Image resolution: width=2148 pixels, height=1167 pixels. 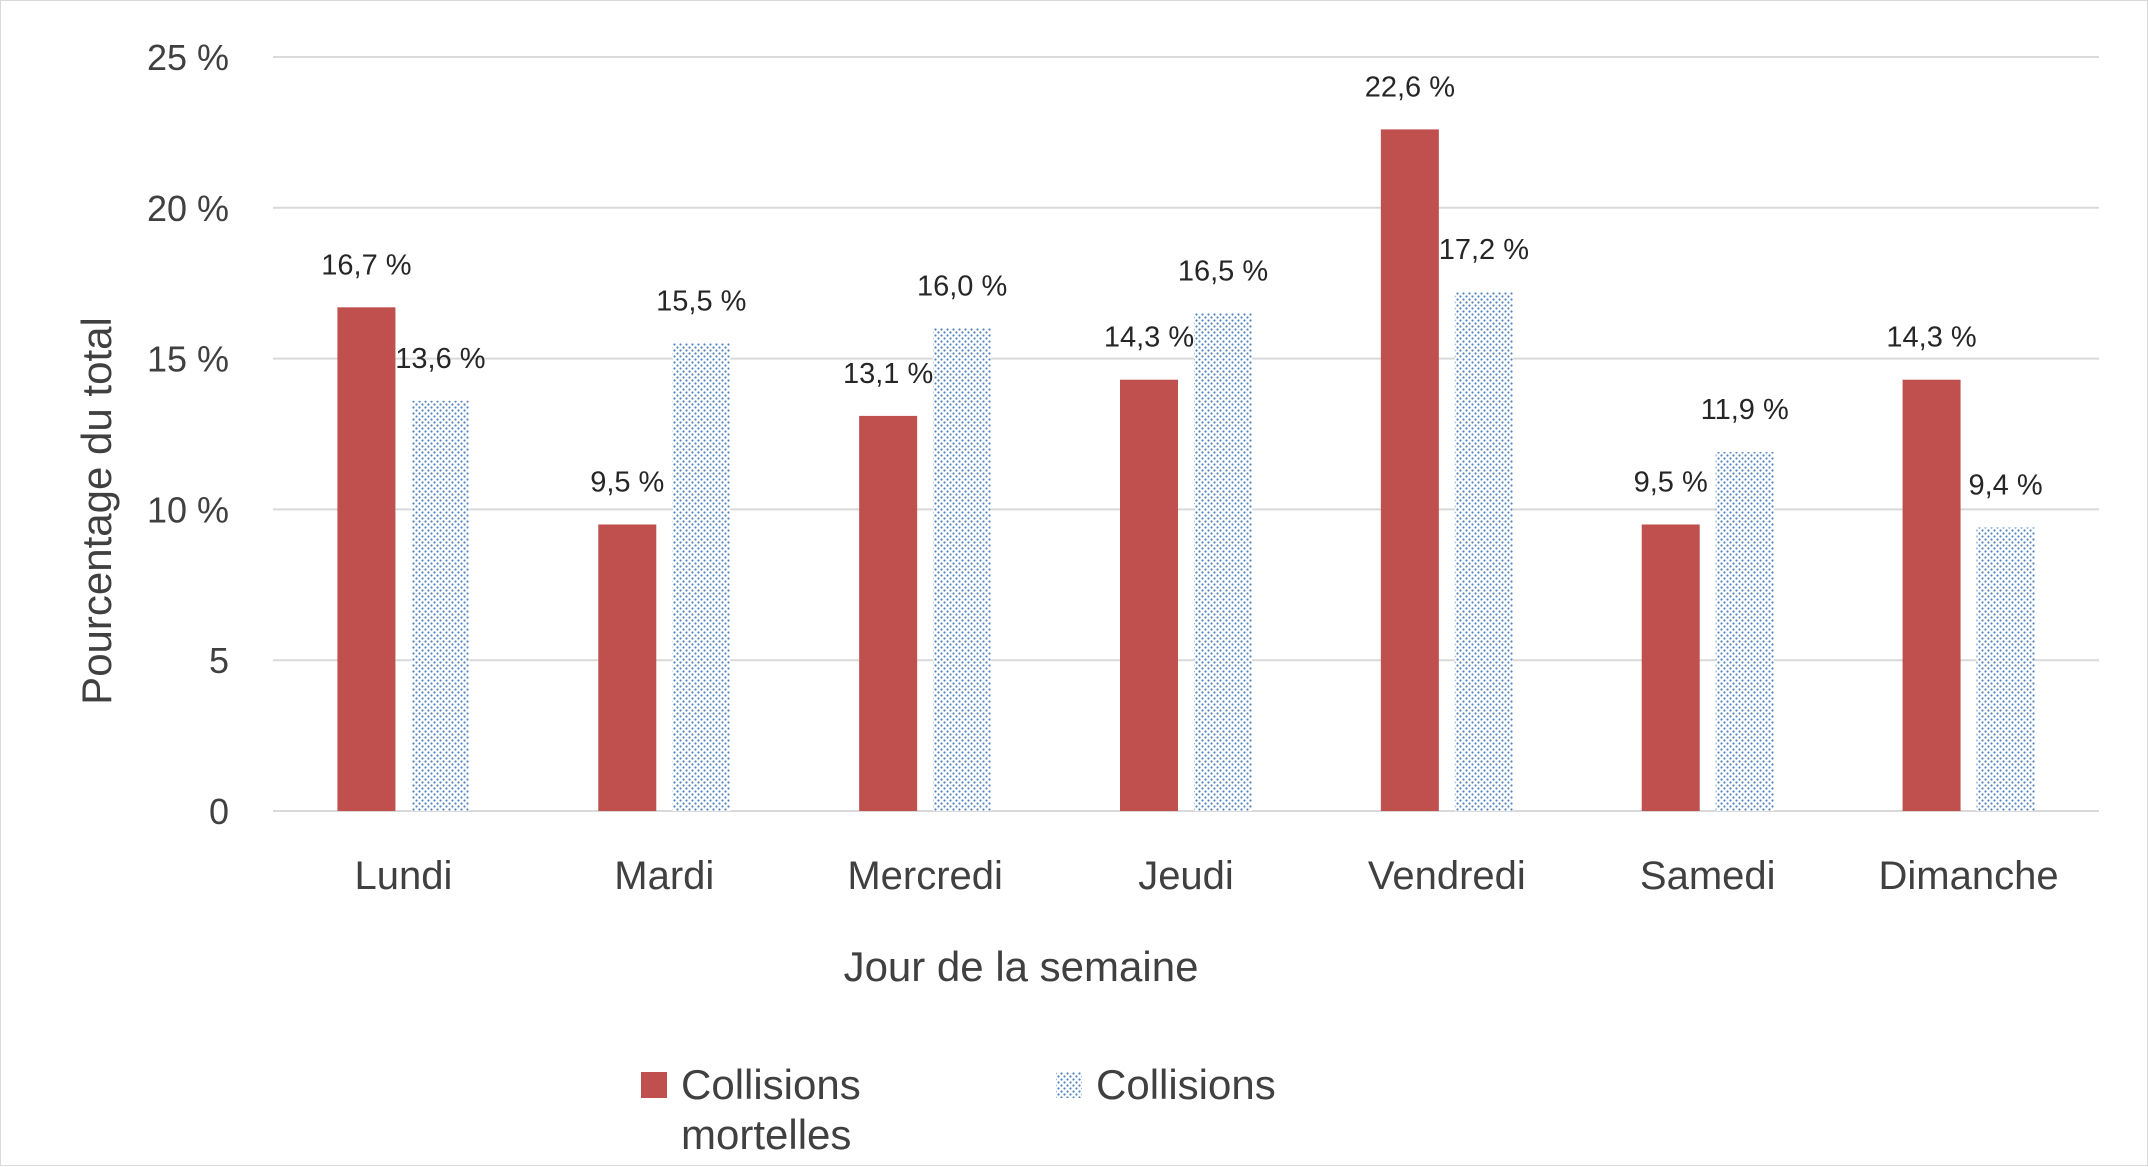 I want to click on x-category-label: Lundi, so click(x=403, y=876).